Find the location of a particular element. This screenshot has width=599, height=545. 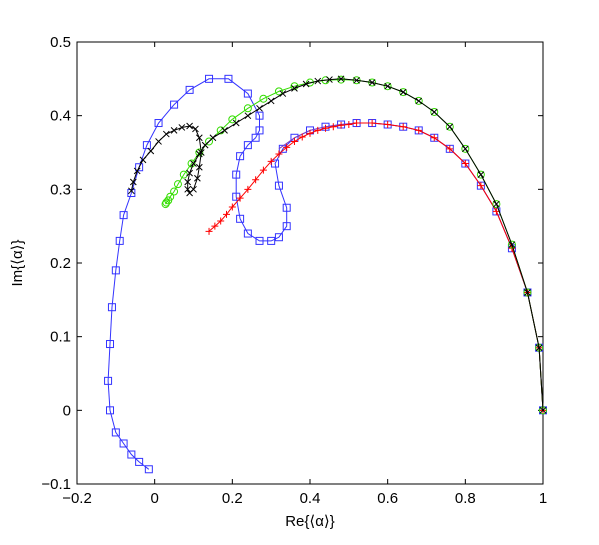

x-tick-label: 0.6 is located at coordinates (387, 498).